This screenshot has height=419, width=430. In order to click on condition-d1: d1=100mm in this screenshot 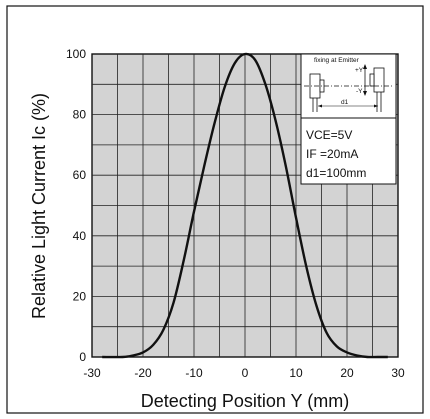, I will do `click(336, 173)`.